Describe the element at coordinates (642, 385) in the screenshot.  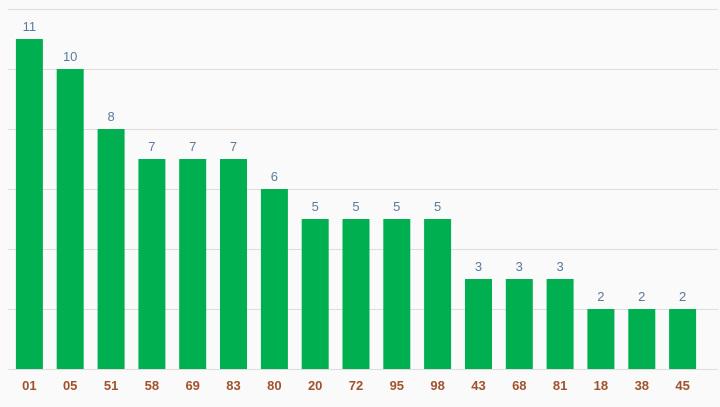
I see `x-tick-label-38: 38` at that location.